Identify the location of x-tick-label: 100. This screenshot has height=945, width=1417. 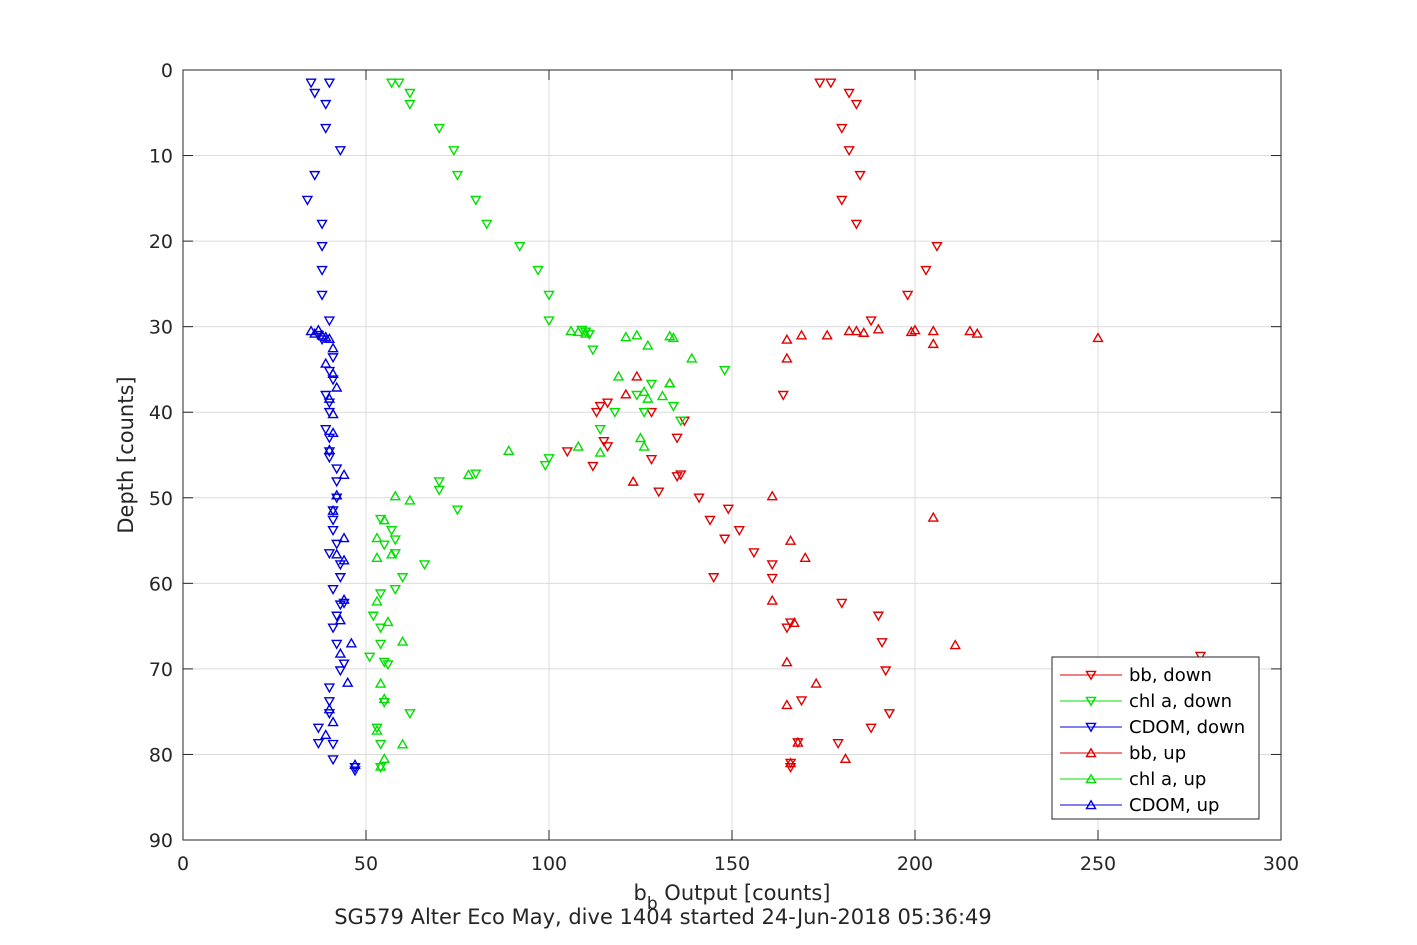
(549, 864).